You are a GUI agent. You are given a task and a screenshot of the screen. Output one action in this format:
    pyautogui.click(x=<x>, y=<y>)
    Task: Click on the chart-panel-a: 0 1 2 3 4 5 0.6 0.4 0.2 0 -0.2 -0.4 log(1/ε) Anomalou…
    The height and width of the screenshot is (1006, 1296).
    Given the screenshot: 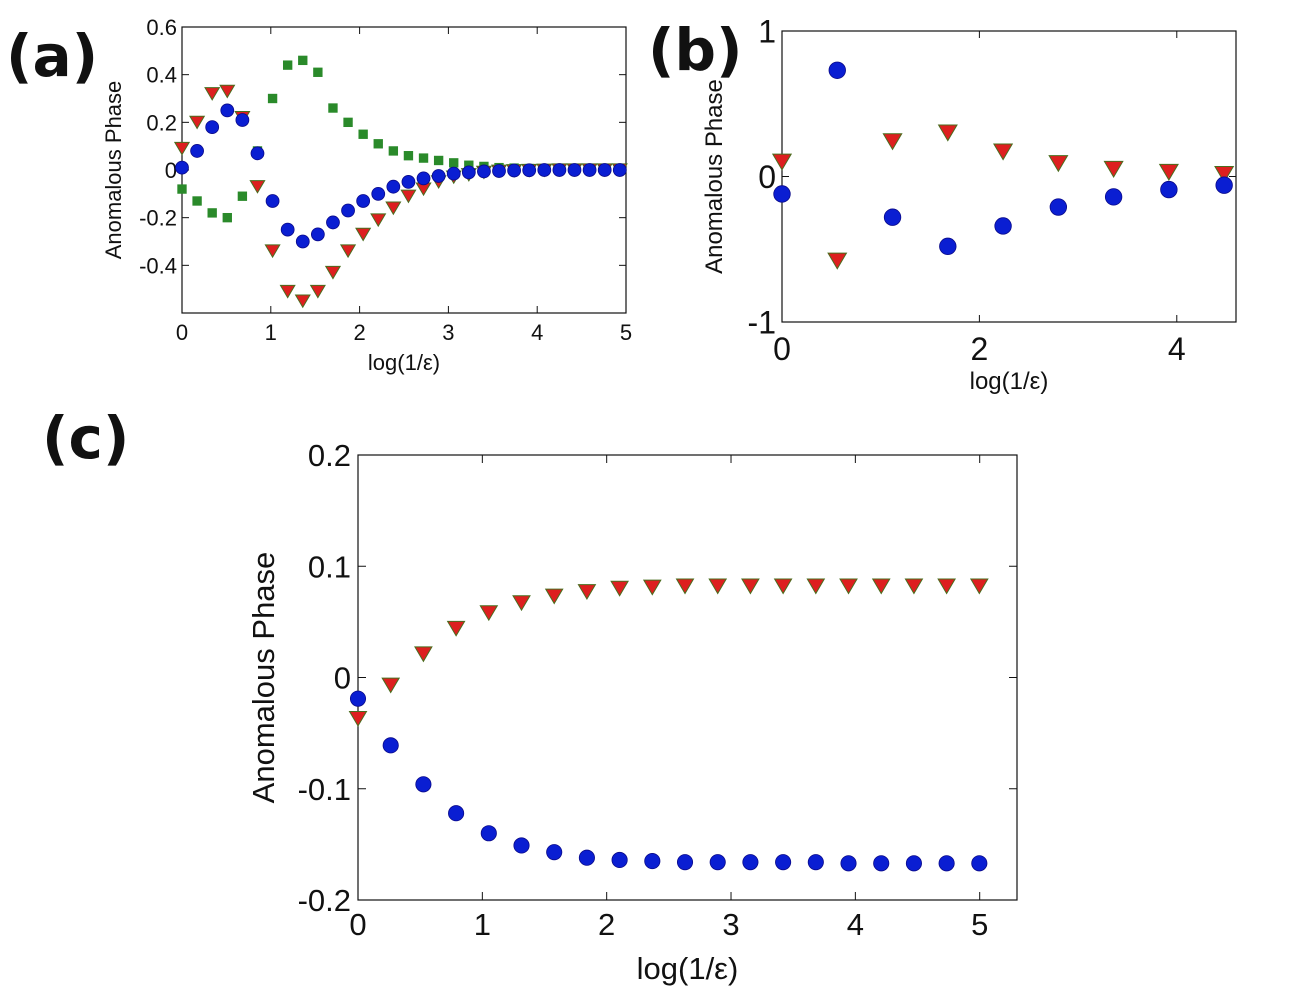 What is the action you would take?
    pyautogui.click(x=366, y=195)
    